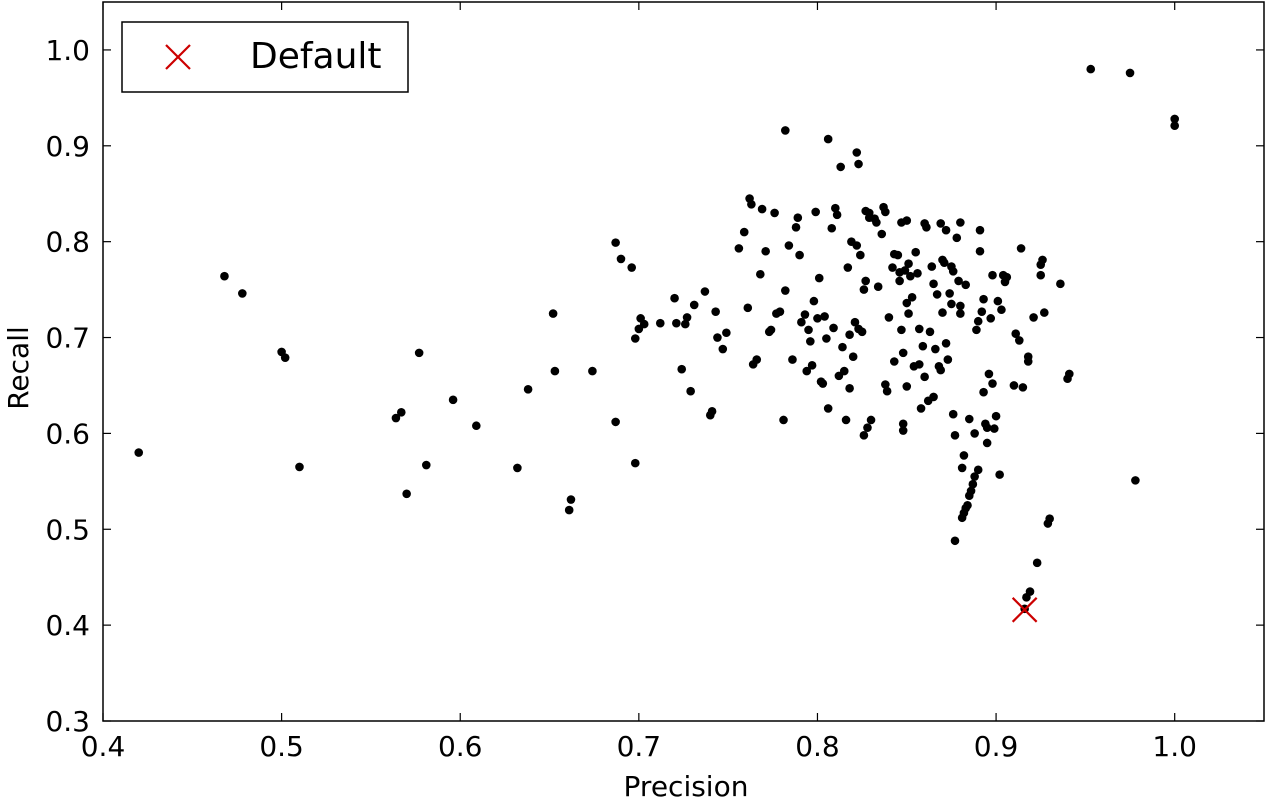 The width and height of the screenshot is (1266, 800). I want to click on legend-box, so click(265, 57).